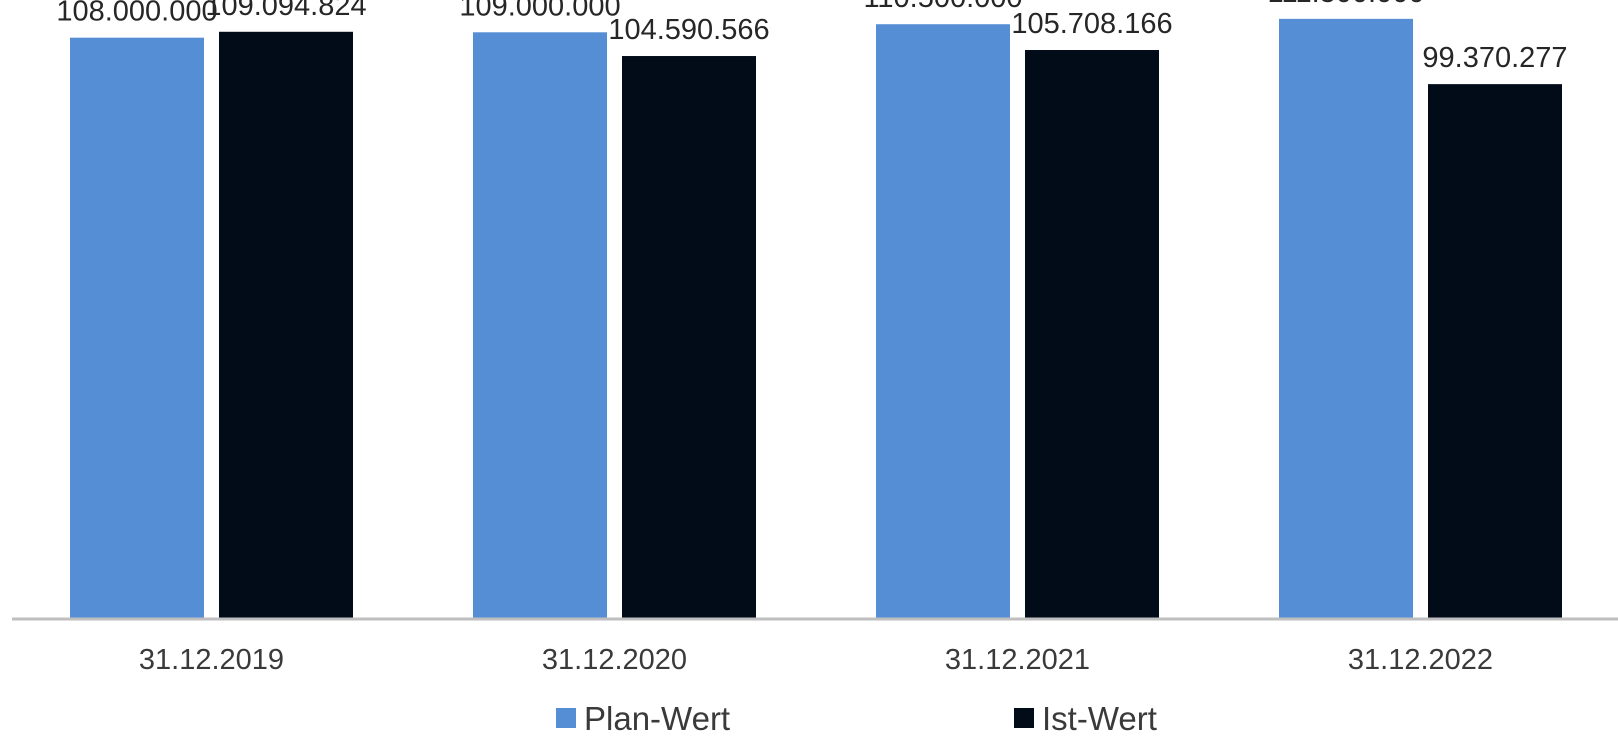 The height and width of the screenshot is (748, 1618). Describe the element at coordinates (816, 660) in the screenshot. I see `x-tick-labels-group: 31.12.2019 31.12.2020 31.12.2021 31.12.2022` at that location.